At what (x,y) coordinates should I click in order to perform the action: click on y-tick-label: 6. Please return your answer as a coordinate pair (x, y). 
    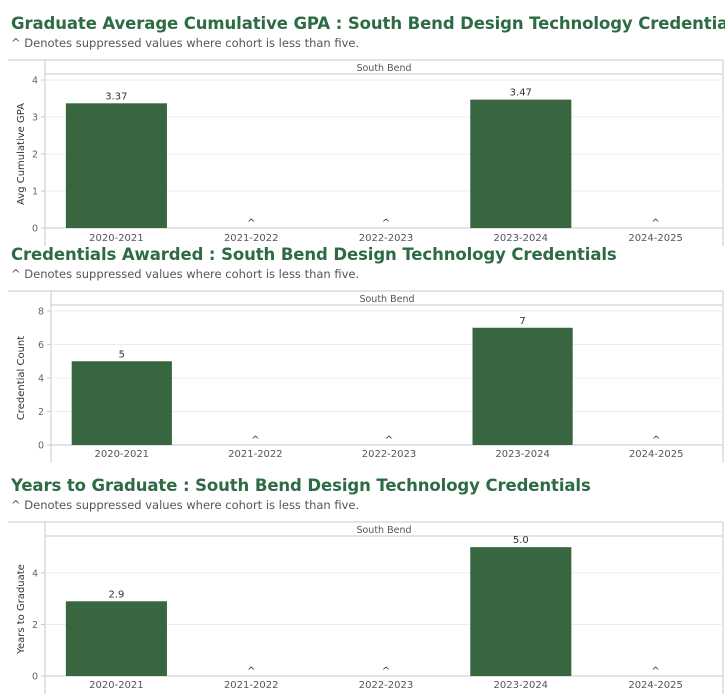
    Looking at the image, I should click on (41, 345).